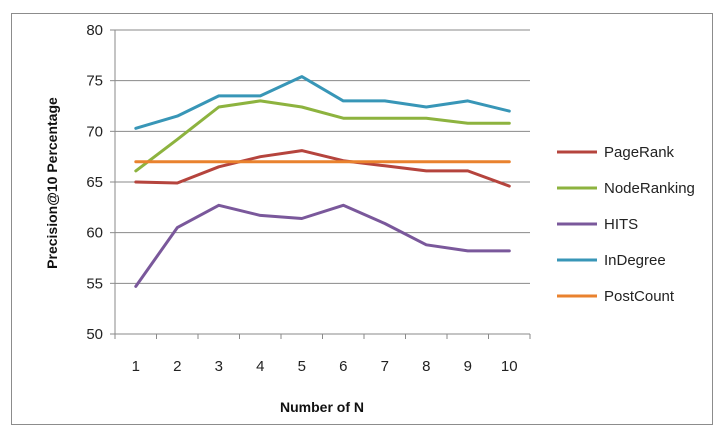 Image resolution: width=722 pixels, height=436 pixels. Describe the element at coordinates (94, 30) in the screenshot. I see `y-tick-label: 80` at that location.